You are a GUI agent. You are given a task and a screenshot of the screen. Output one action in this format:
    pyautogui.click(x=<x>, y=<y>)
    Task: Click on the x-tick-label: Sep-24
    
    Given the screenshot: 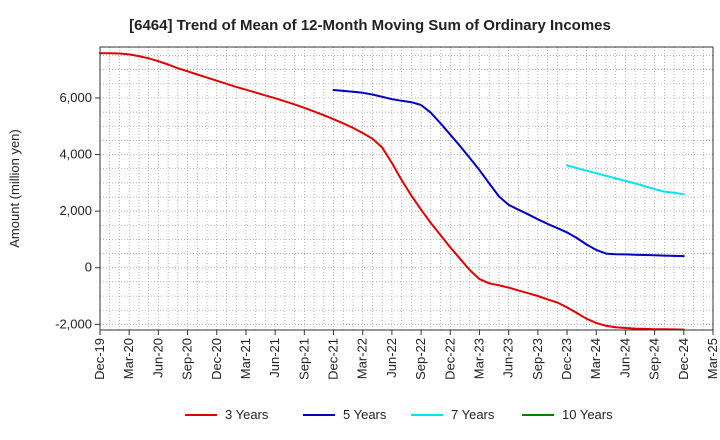 What is the action you would take?
    pyautogui.click(x=654, y=359)
    